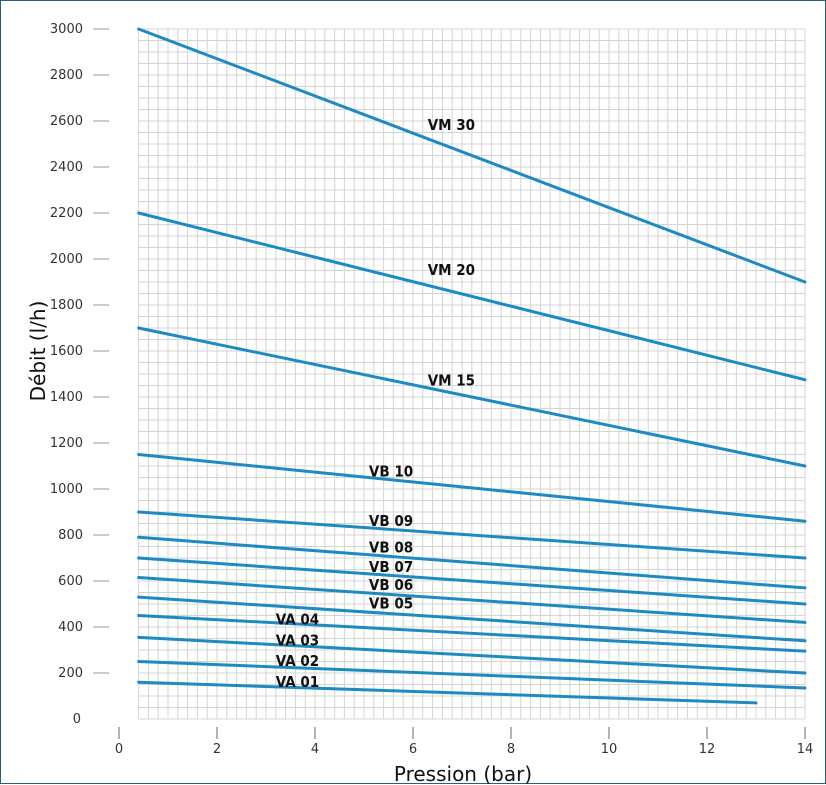 Image resolution: width=826 pixels, height=785 pixels. I want to click on y-axis-title: Débit (l/h), so click(38, 351).